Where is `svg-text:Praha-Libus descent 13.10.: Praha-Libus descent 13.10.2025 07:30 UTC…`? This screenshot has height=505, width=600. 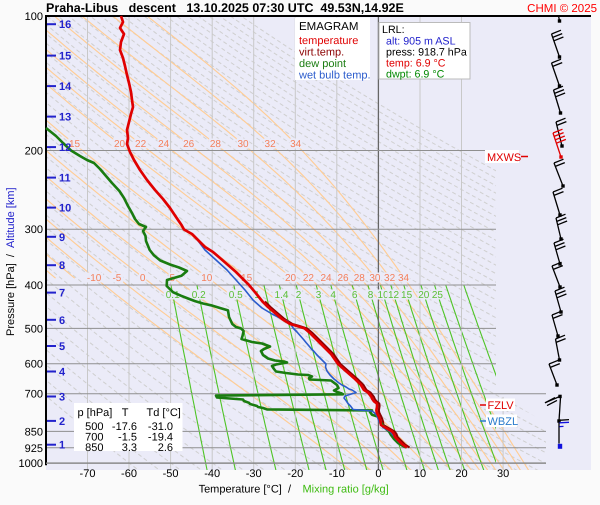
svg-text:Praha-Libus descent 13.10.: Praha-Libus descent 13.10.2025 07:30 UTC… is located at coordinates (225, 8).